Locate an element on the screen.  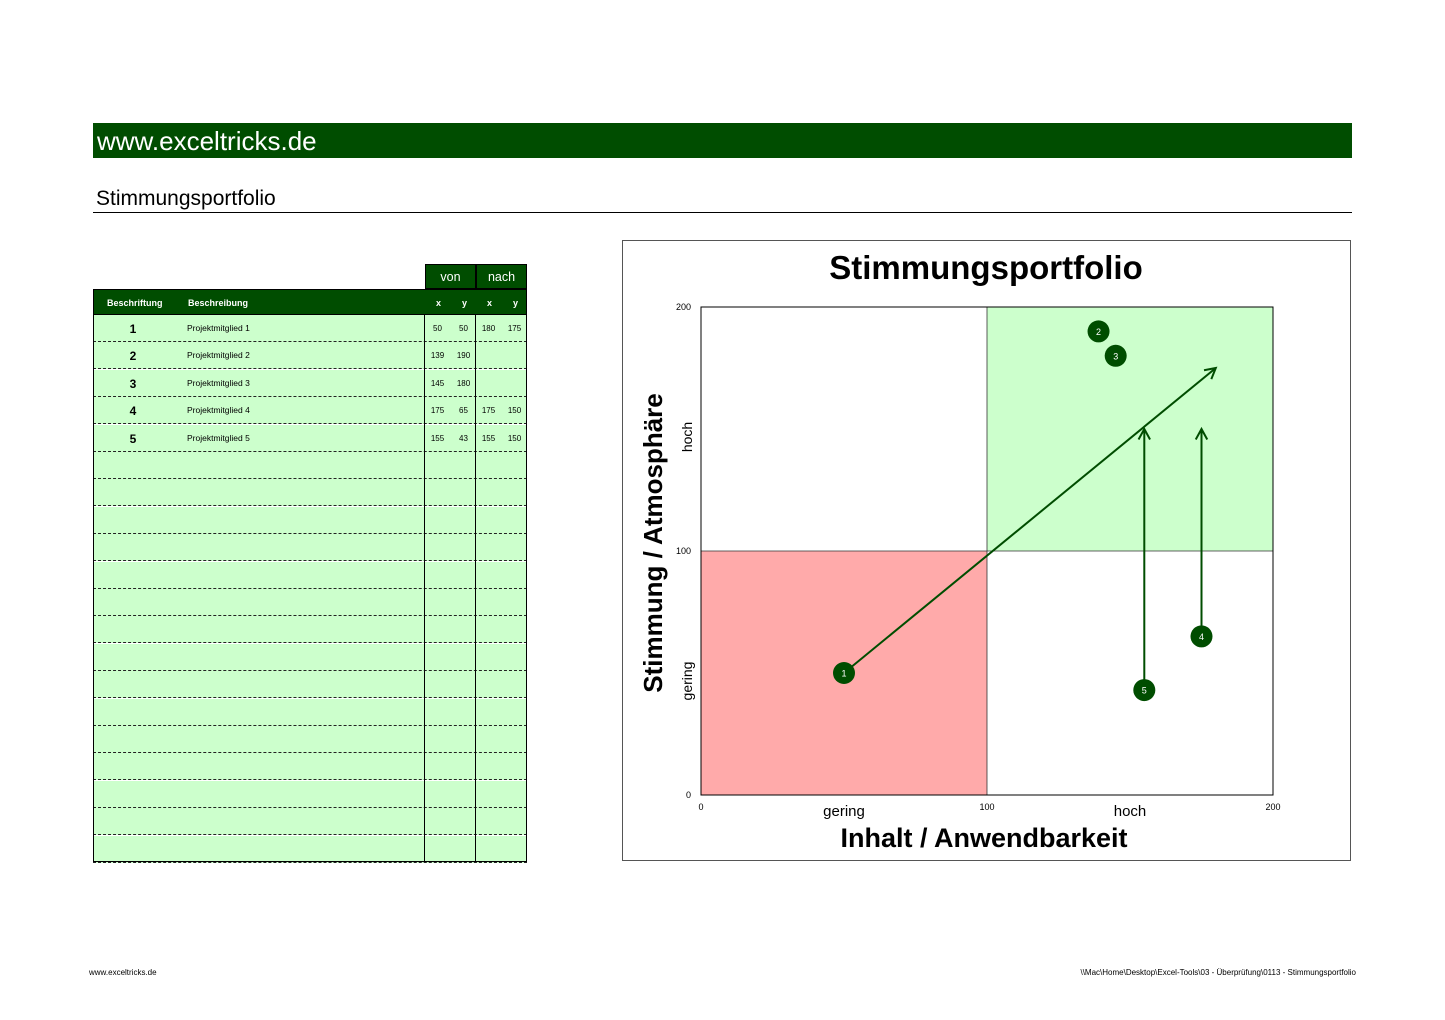
row-label: 1 is located at coordinates (133, 329).